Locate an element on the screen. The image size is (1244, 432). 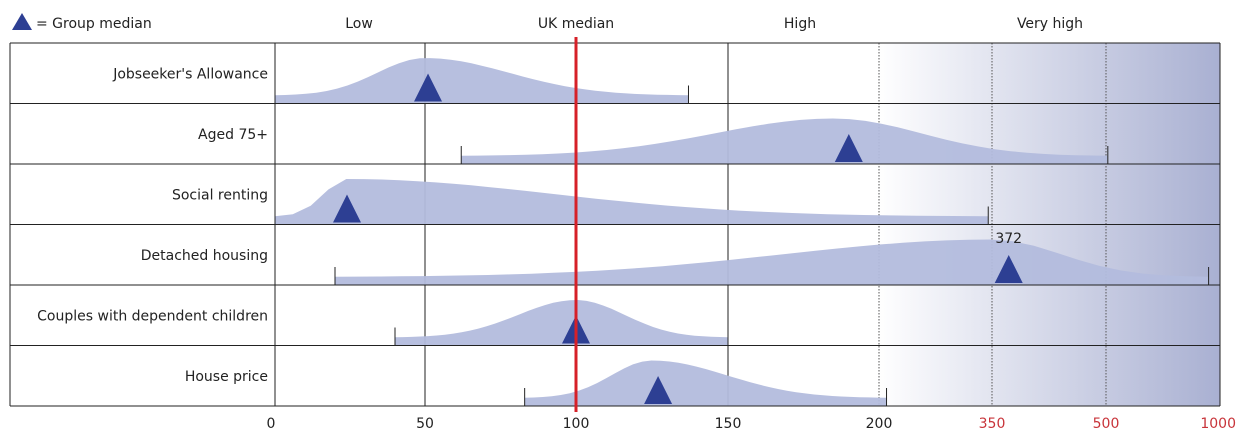
x-axis-ticks: 0 50 100 150 200 350 500 1000 is located at coordinates (751, 424).